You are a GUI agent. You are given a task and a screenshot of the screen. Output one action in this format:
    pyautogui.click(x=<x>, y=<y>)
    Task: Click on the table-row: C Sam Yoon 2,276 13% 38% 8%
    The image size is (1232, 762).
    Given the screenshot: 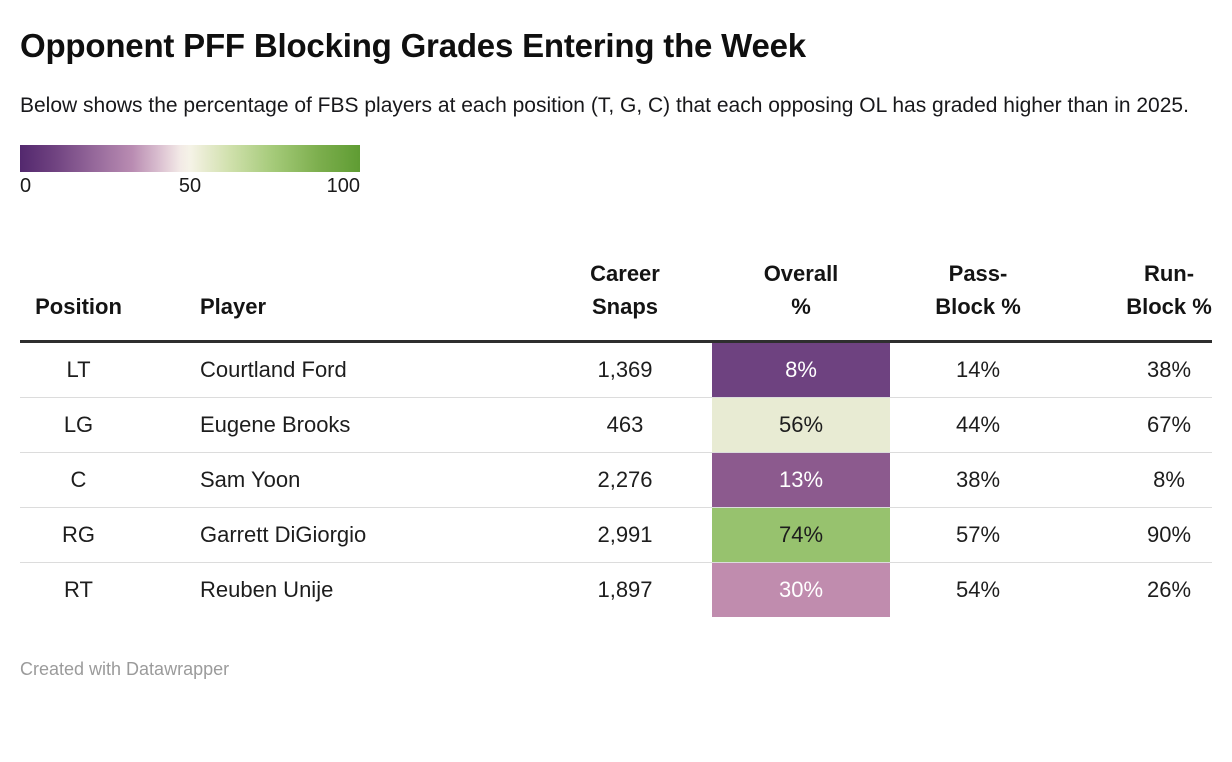 What is the action you would take?
    pyautogui.click(x=616, y=480)
    